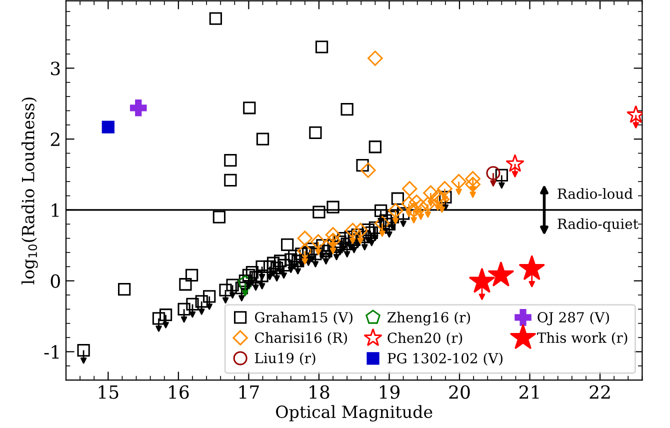 The image size is (670, 428). What do you see at coordinates (249, 392) in the screenshot?
I see `x-tick-label: 17` at bounding box center [249, 392].